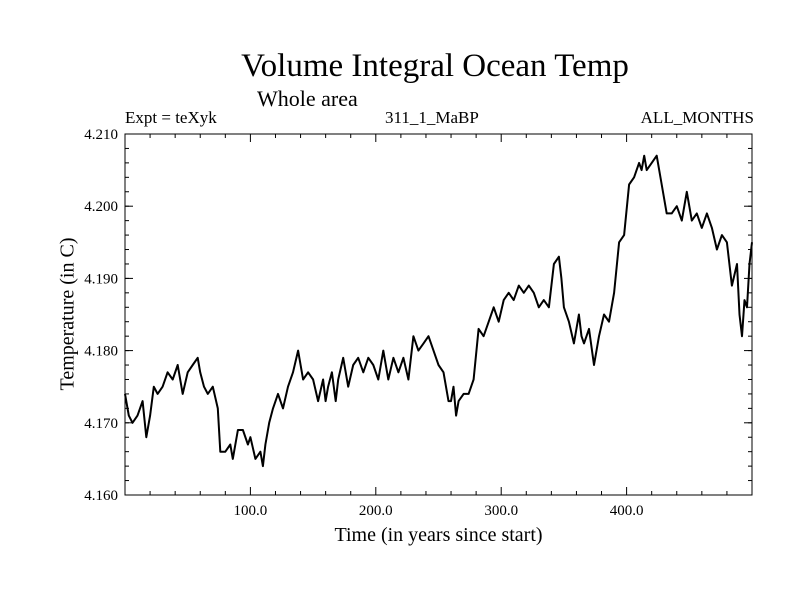  Describe the element at coordinates (438, 535) in the screenshot. I see `x-axis-label: Time (in years since start)` at that location.